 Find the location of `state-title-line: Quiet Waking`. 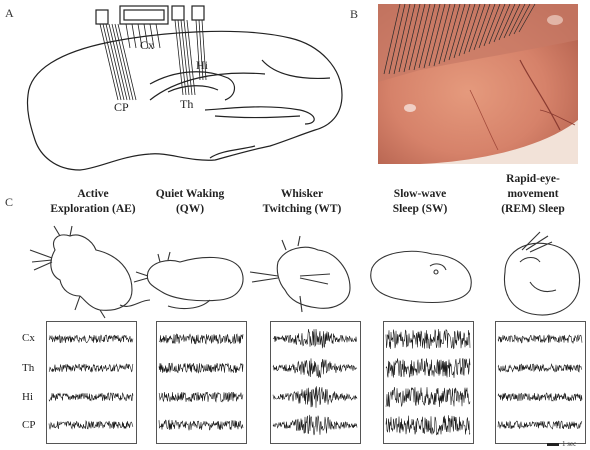

state-title-line: Quiet Waking is located at coordinates (190, 194).